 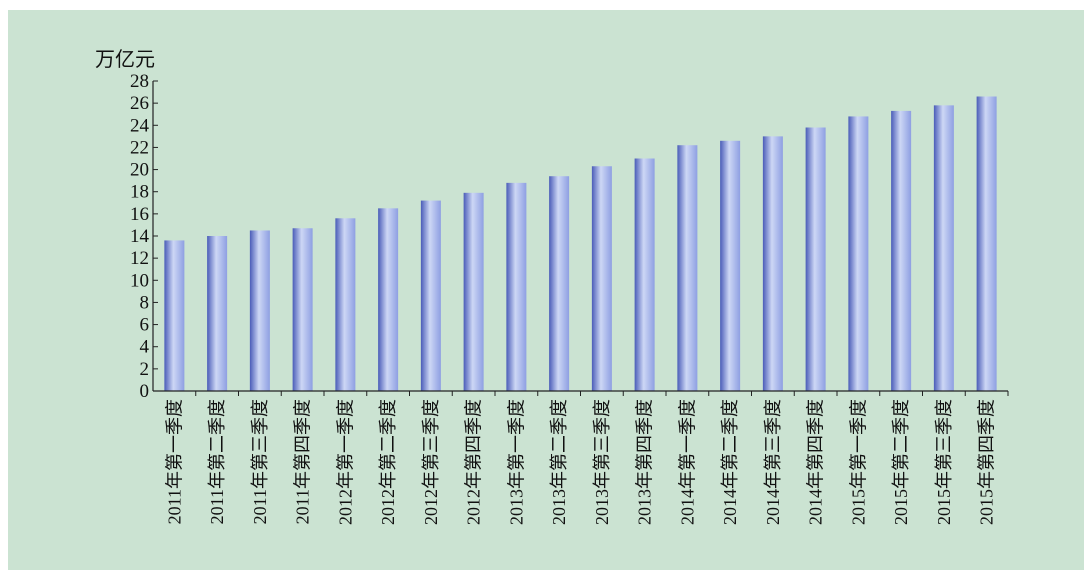 What do you see at coordinates (730, 462) in the screenshot?
I see `x-tick-label: 2014年第二季度` at bounding box center [730, 462].